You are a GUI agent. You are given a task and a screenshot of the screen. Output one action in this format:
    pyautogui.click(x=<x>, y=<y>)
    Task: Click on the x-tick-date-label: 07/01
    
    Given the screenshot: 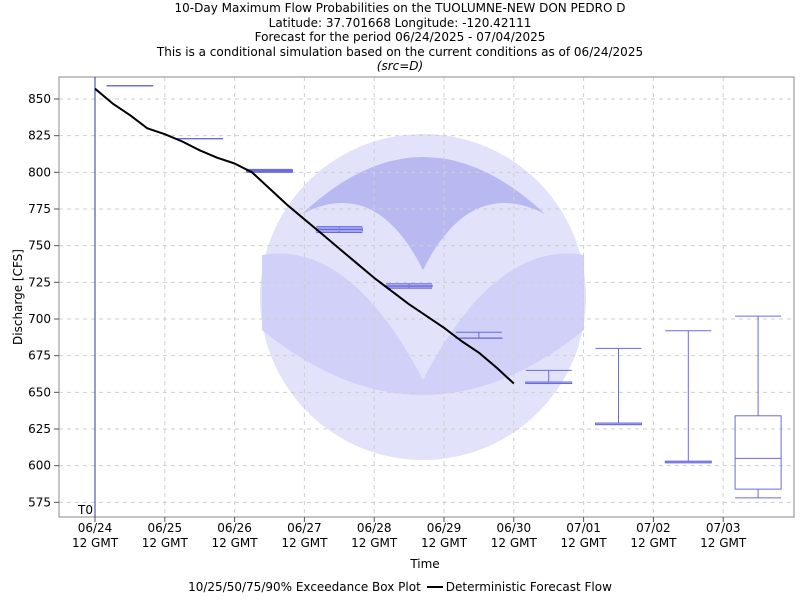 What is the action you would take?
    pyautogui.click(x=583, y=528)
    